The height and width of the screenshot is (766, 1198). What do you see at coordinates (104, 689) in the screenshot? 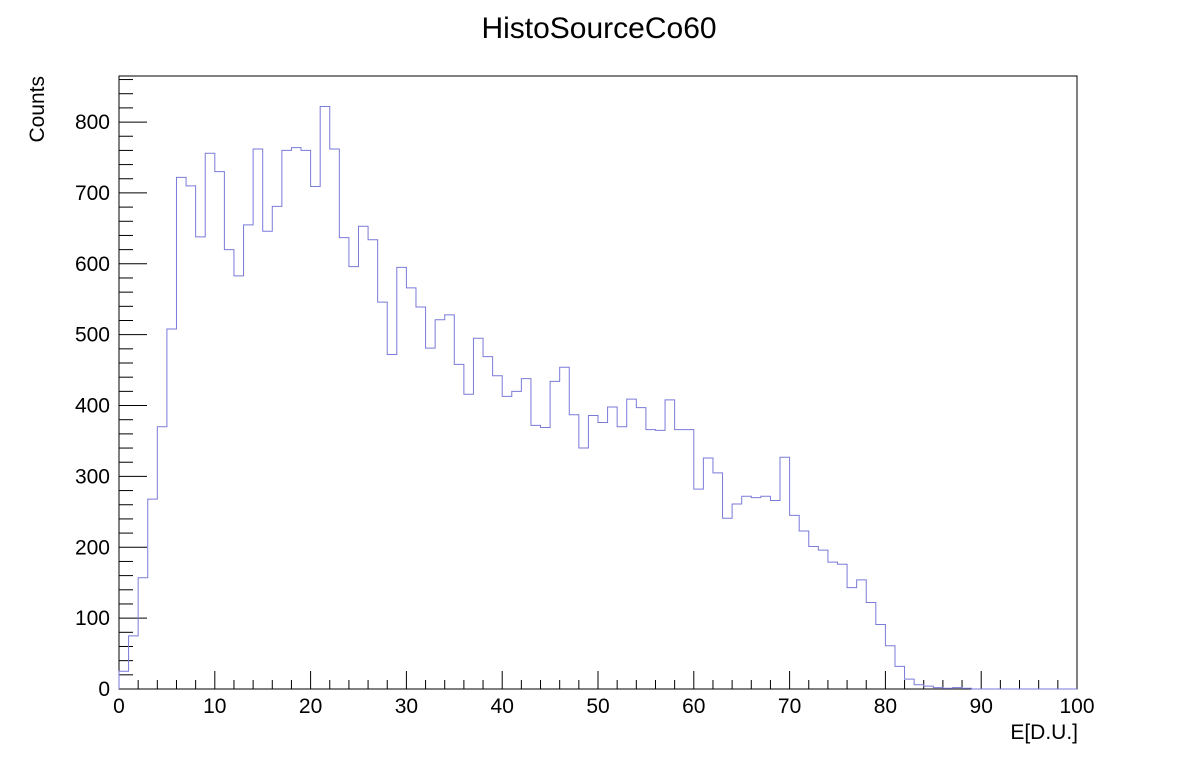
I see `y-tick-label: 0` at bounding box center [104, 689].